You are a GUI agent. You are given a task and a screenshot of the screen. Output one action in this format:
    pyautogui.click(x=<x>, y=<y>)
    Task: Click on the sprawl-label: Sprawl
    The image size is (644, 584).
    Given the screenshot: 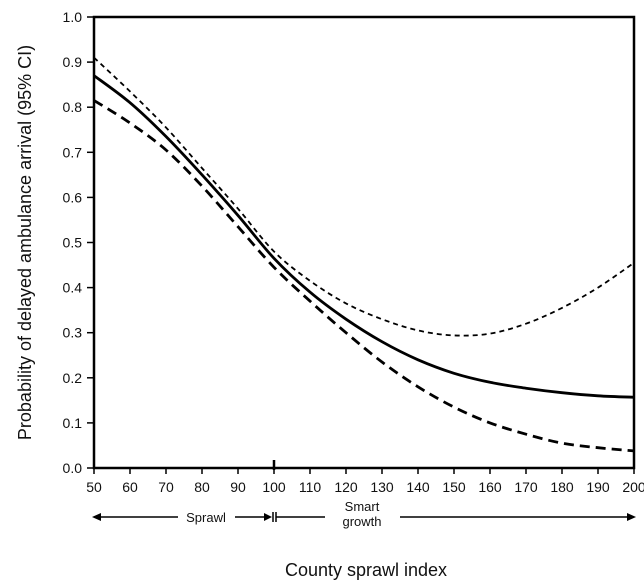 What is the action you would take?
    pyautogui.click(x=206, y=517)
    